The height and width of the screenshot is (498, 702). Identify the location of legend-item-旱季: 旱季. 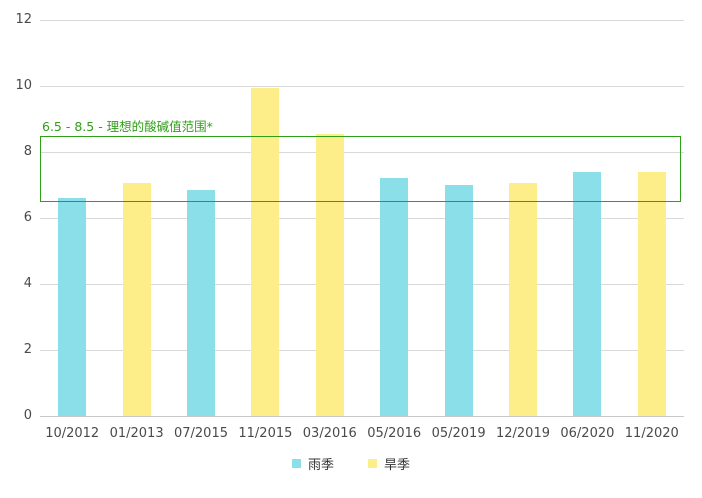
(389, 463).